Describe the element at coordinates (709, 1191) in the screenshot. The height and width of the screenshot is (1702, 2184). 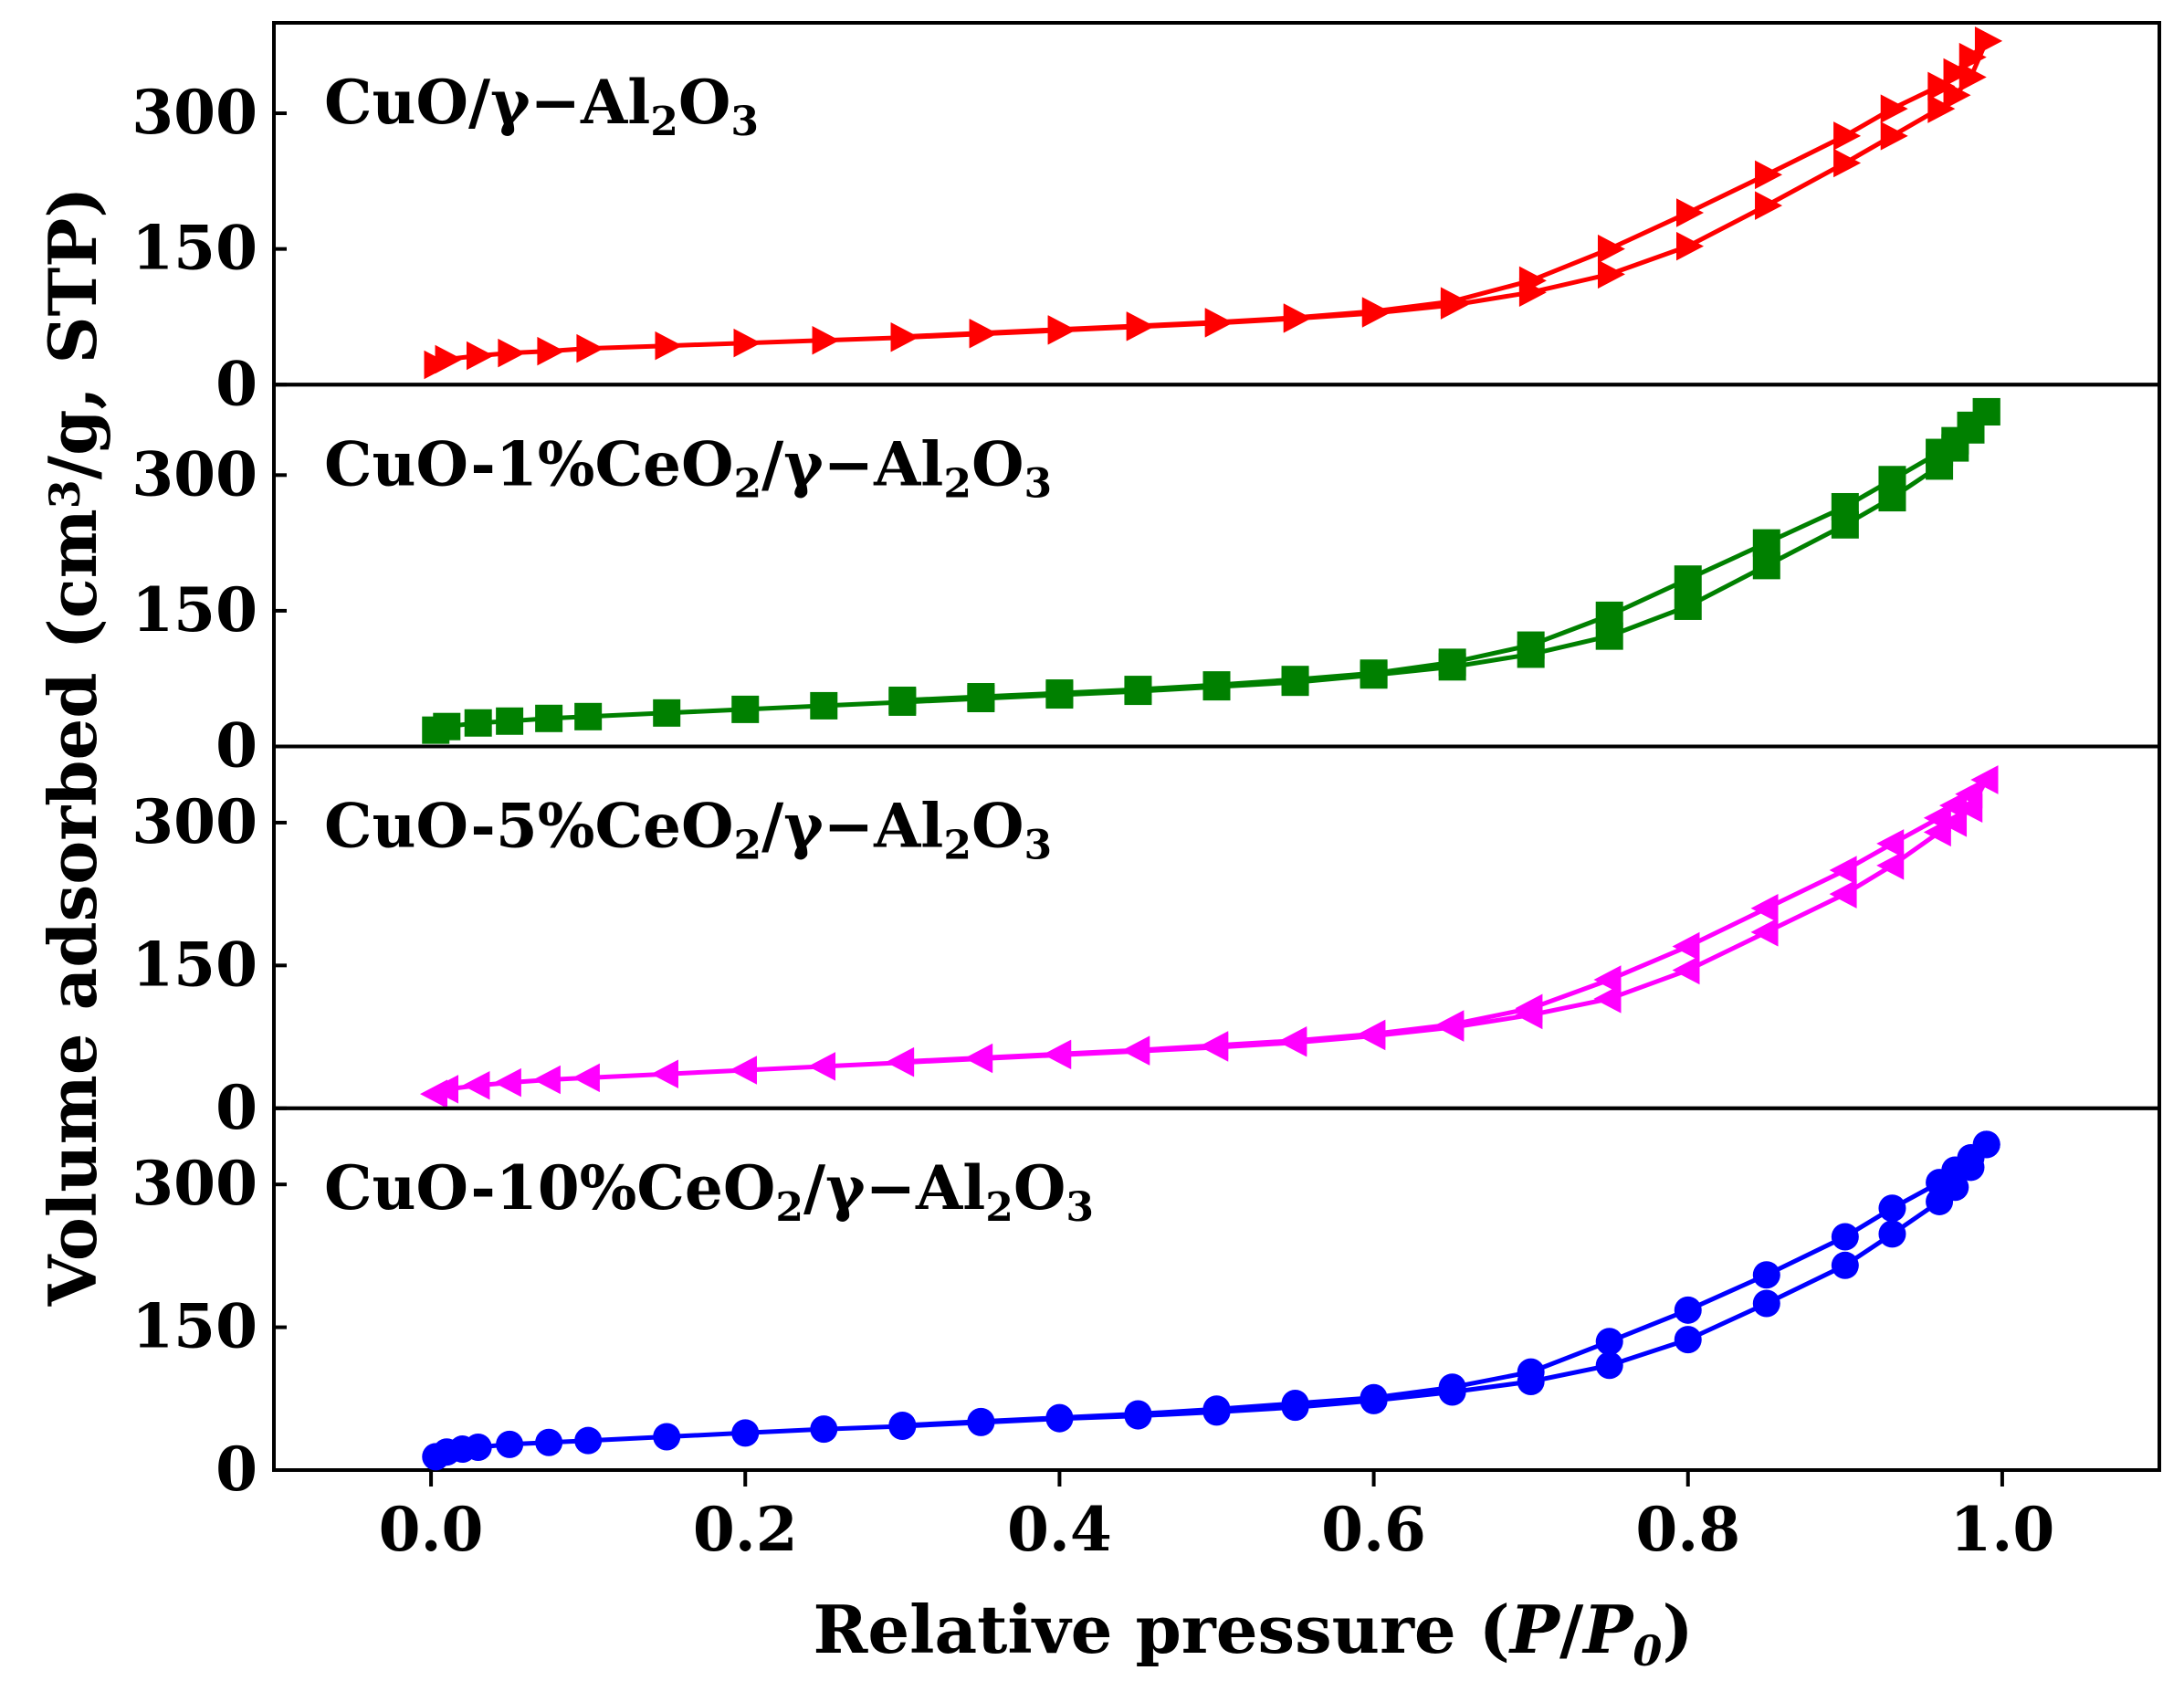
I see `panel-label: CuO-10%CeO2/γ−Al2O3` at that location.